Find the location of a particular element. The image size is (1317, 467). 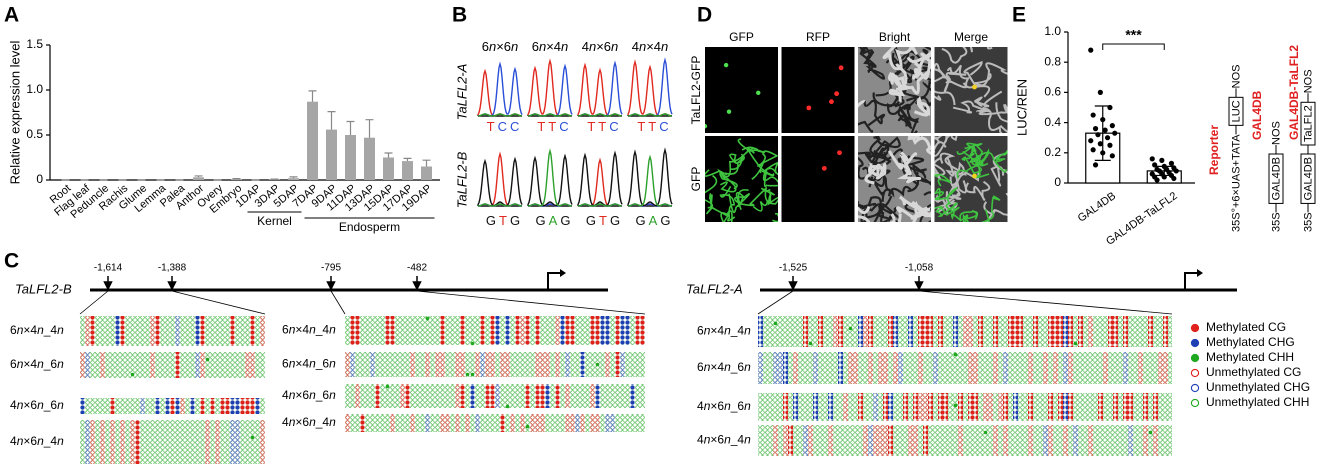

construct-name: GAL4DB-TaLFL2 is located at coordinates (1294, 92).